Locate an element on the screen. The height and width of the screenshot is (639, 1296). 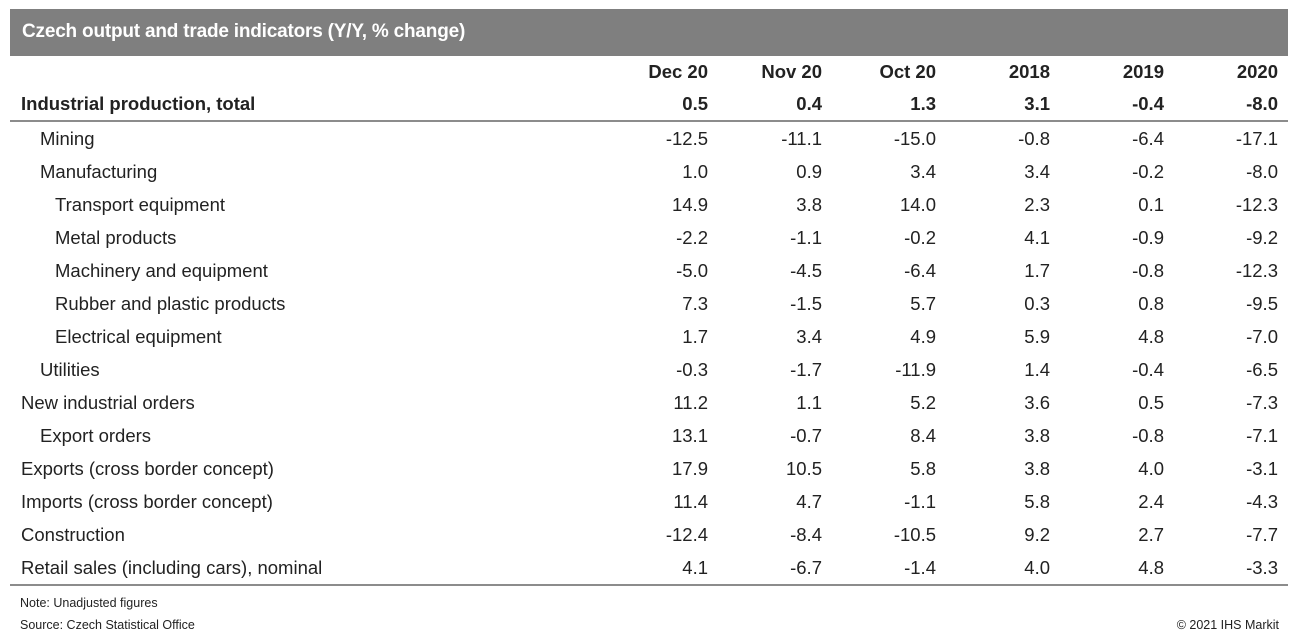
row-label: Retail sales (including cars), nominal is located at coordinates (307, 568).